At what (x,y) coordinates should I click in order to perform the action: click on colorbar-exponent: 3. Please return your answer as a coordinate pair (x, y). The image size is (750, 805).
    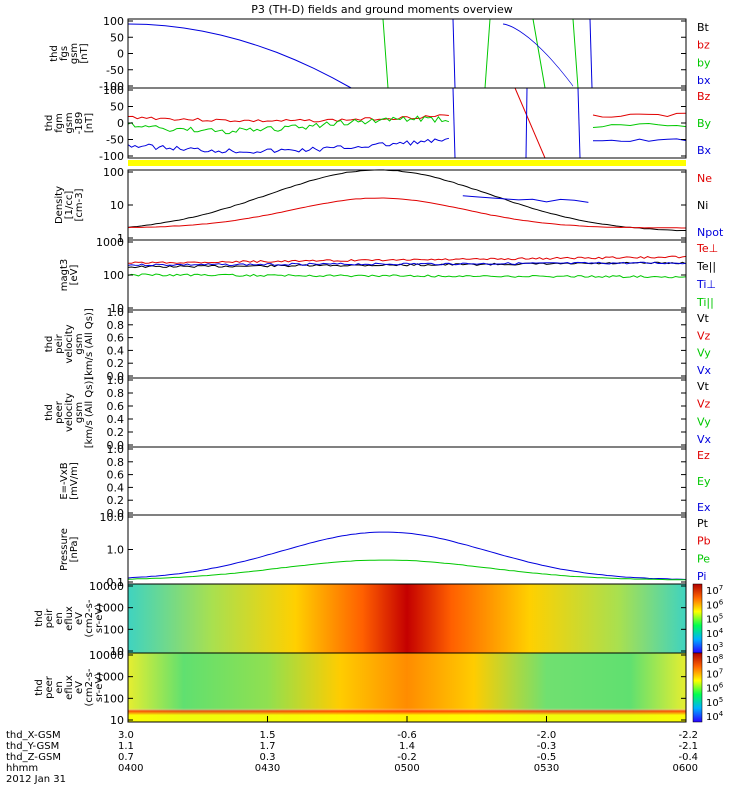
    Looking at the image, I should click on (721, 645).